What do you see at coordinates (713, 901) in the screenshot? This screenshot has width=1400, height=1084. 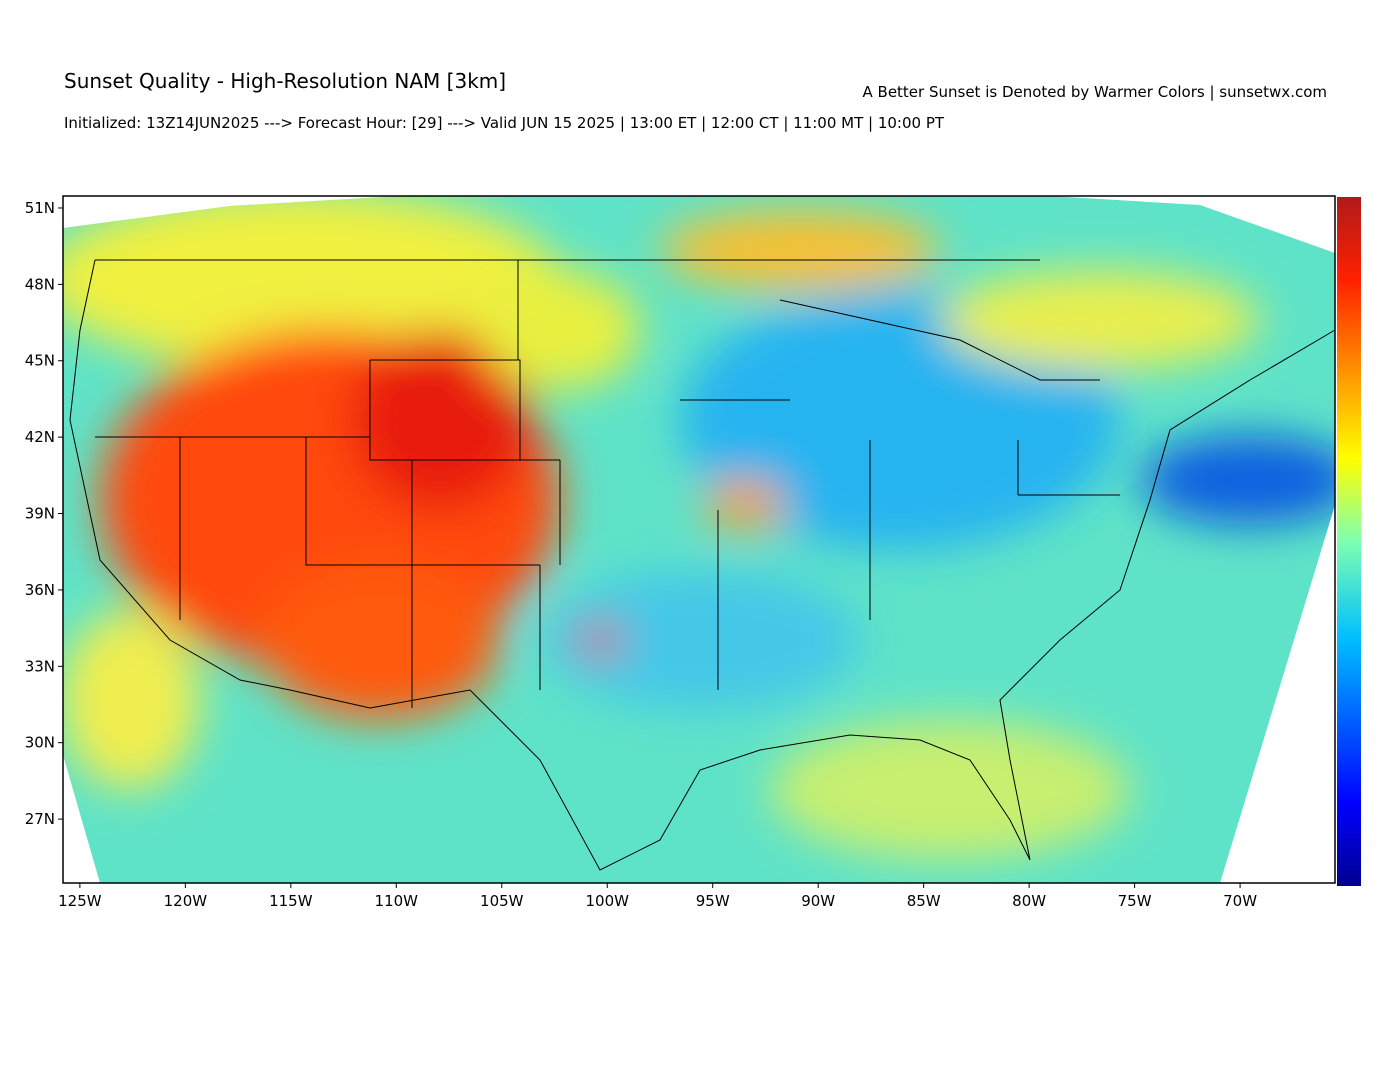 I see `x-tick-label: 95W` at bounding box center [713, 901].